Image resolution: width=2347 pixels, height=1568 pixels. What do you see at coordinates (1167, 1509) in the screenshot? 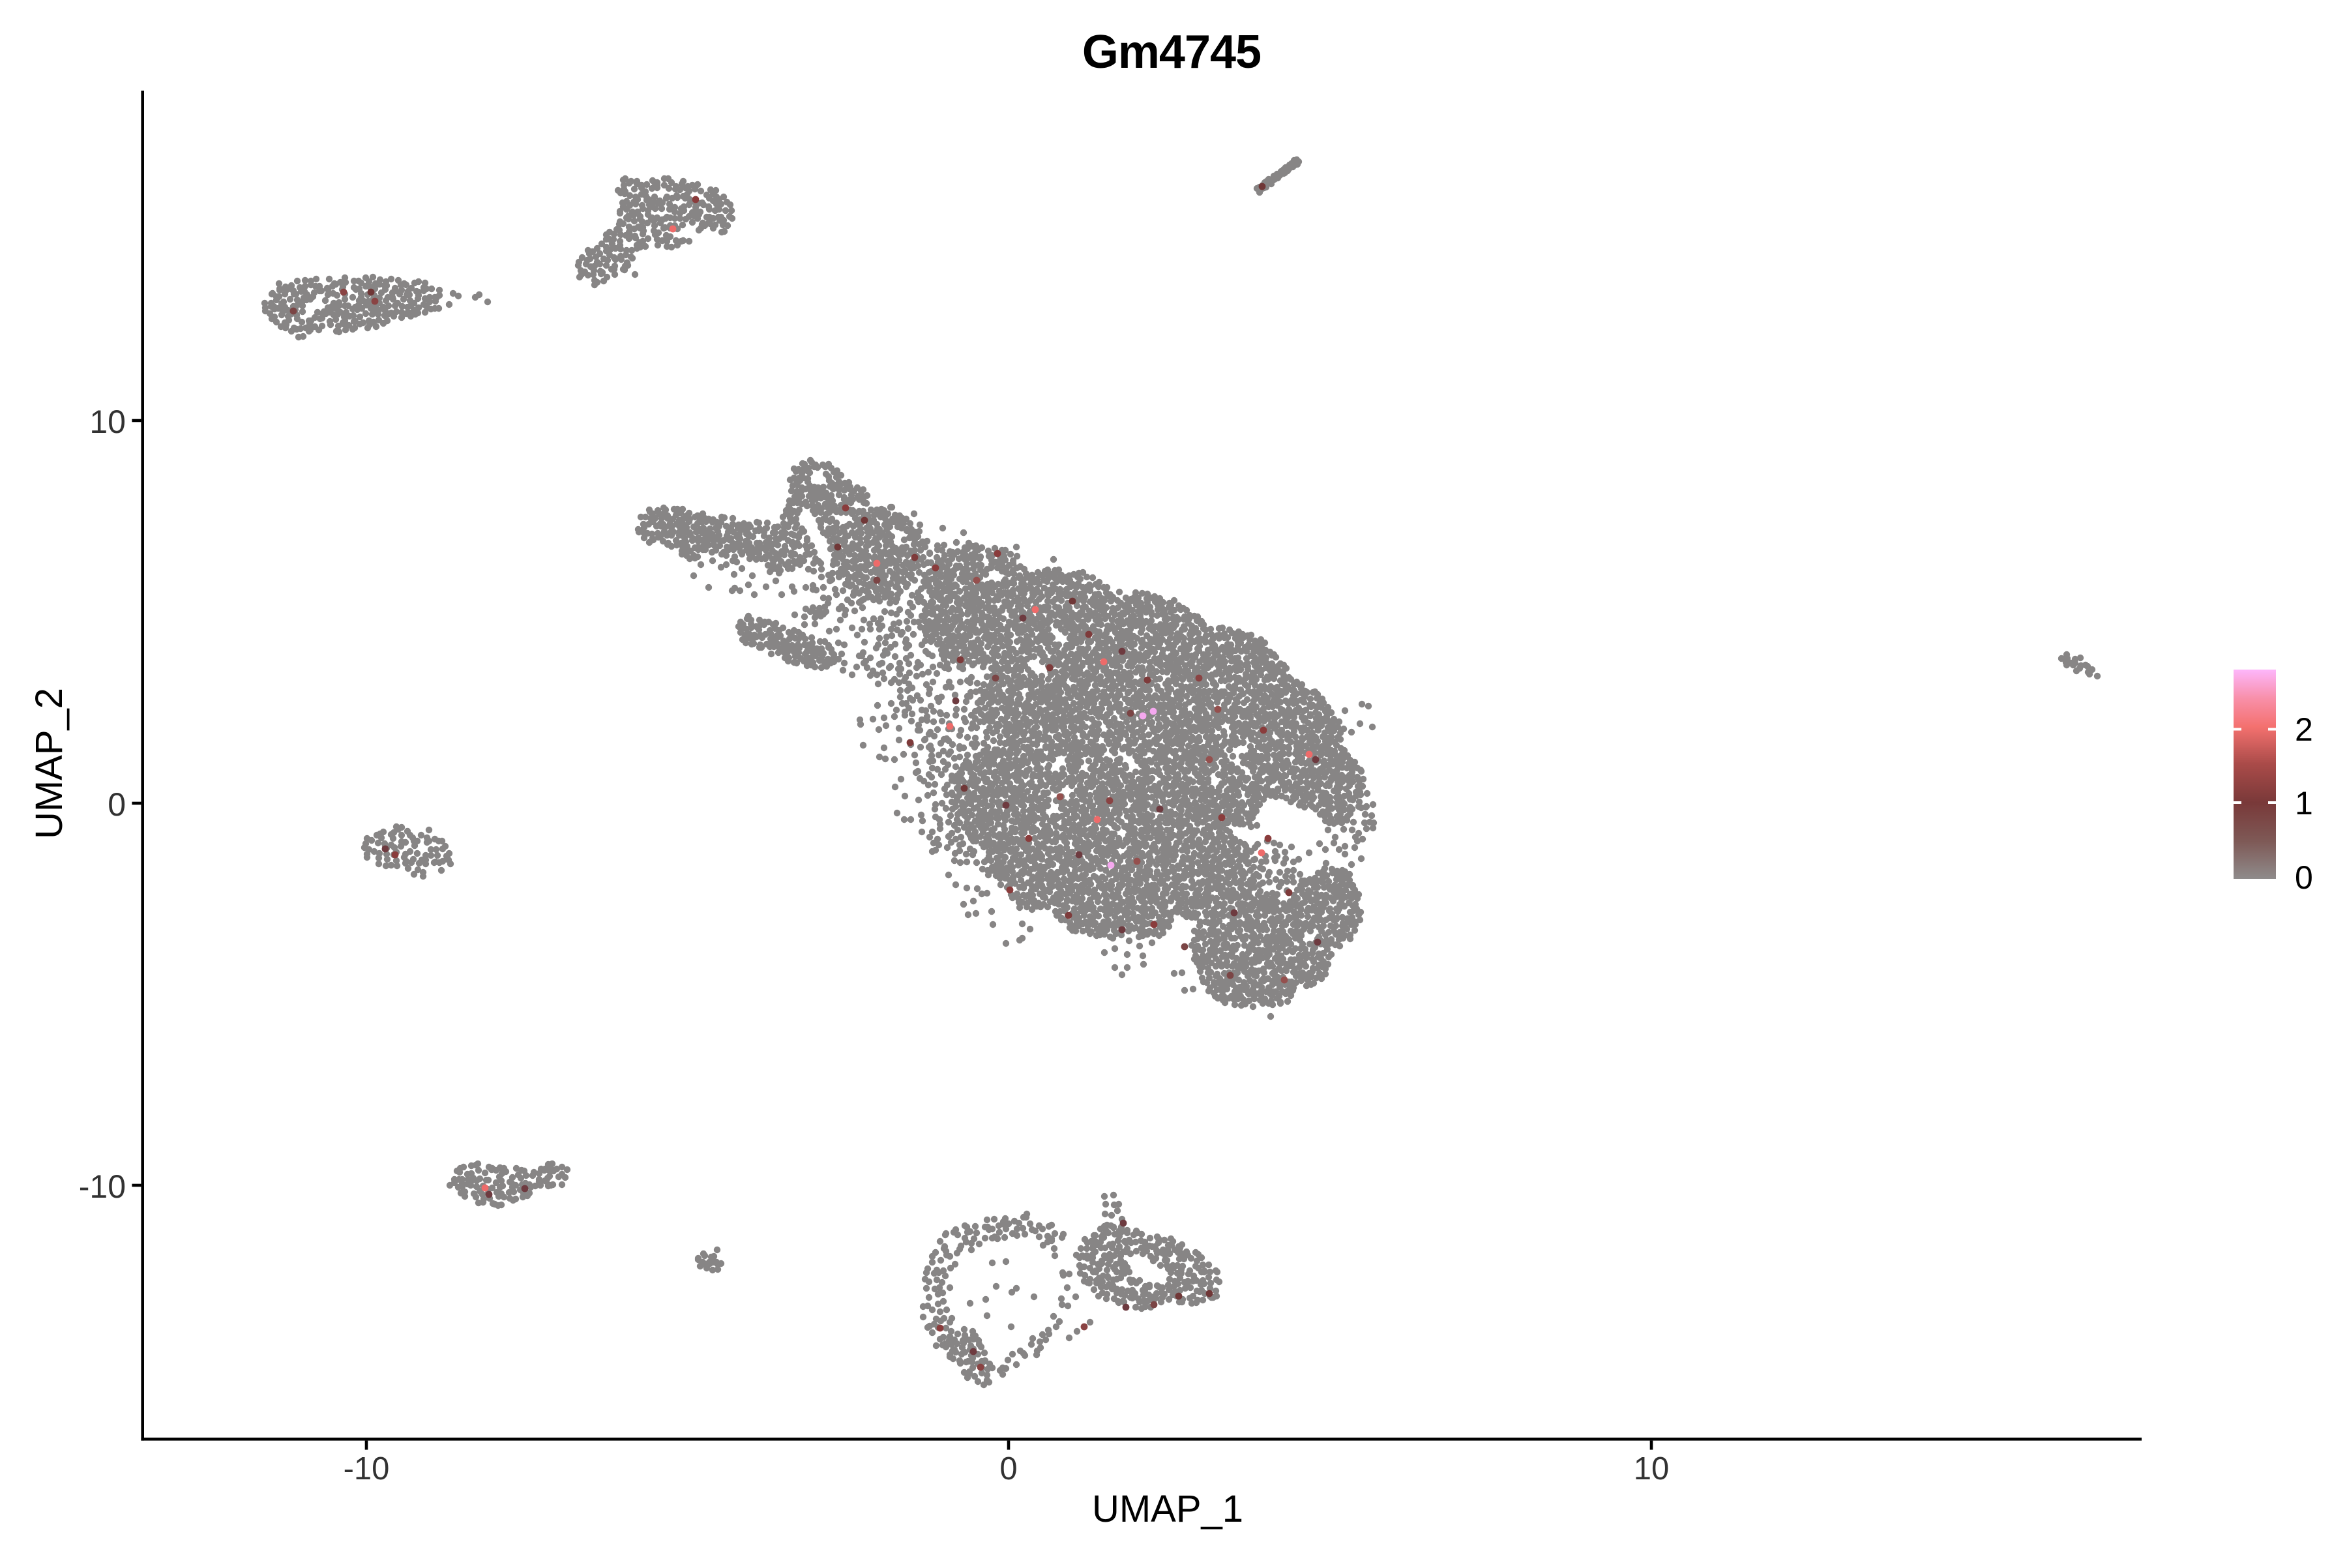
I see `svg-text: UMAP_1` at bounding box center [1167, 1509].